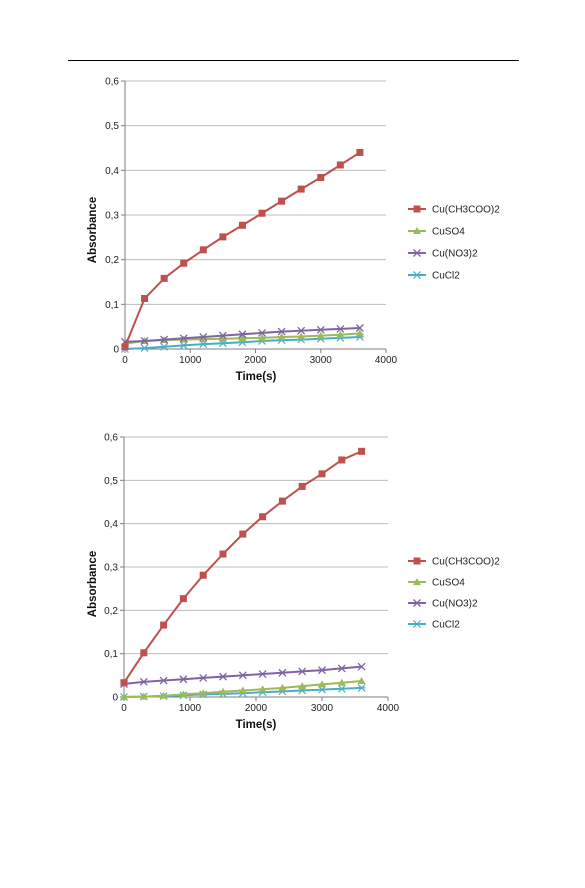 Image resolution: width=585 pixels, height=888 pixels. What do you see at coordinates (243, 688) in the screenshot?
I see `series-CuSO4` at bounding box center [243, 688].